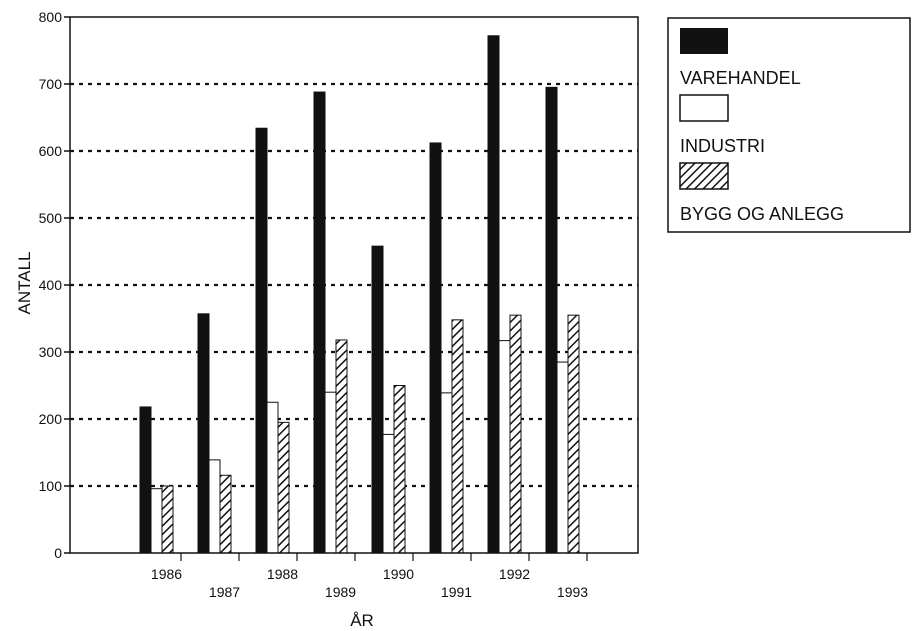 Image resolution: width=914 pixels, height=631 pixels. What do you see at coordinates (514, 574) in the screenshot?
I see `x-tick-label: 1992` at bounding box center [514, 574].